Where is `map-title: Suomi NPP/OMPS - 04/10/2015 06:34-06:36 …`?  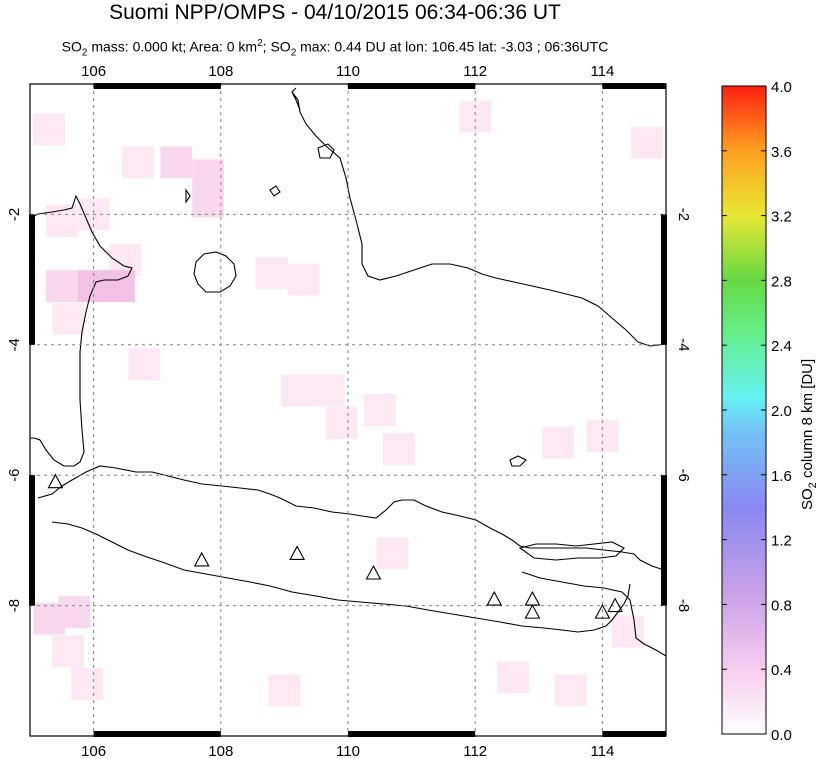
map-title: Suomi NPP/OMPS - 04/10/2015 06:34-06:36 … is located at coordinates (335, 12).